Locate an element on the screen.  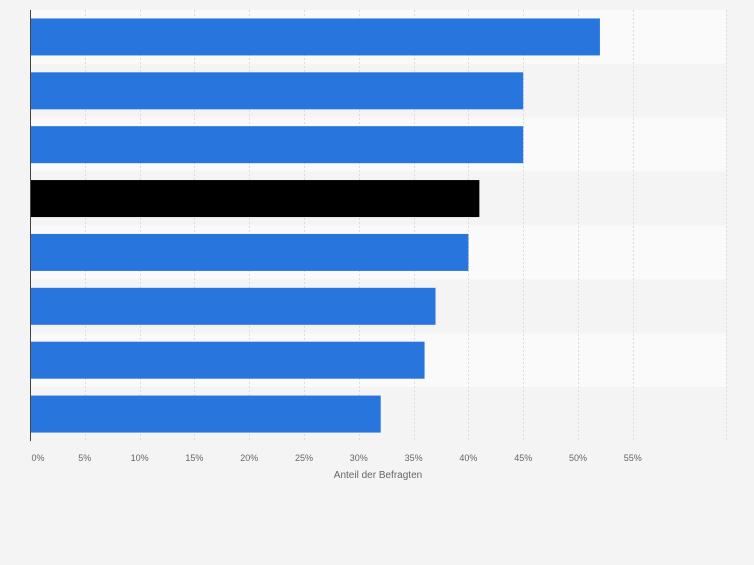
x-tick-label: 25% is located at coordinates (304, 458).